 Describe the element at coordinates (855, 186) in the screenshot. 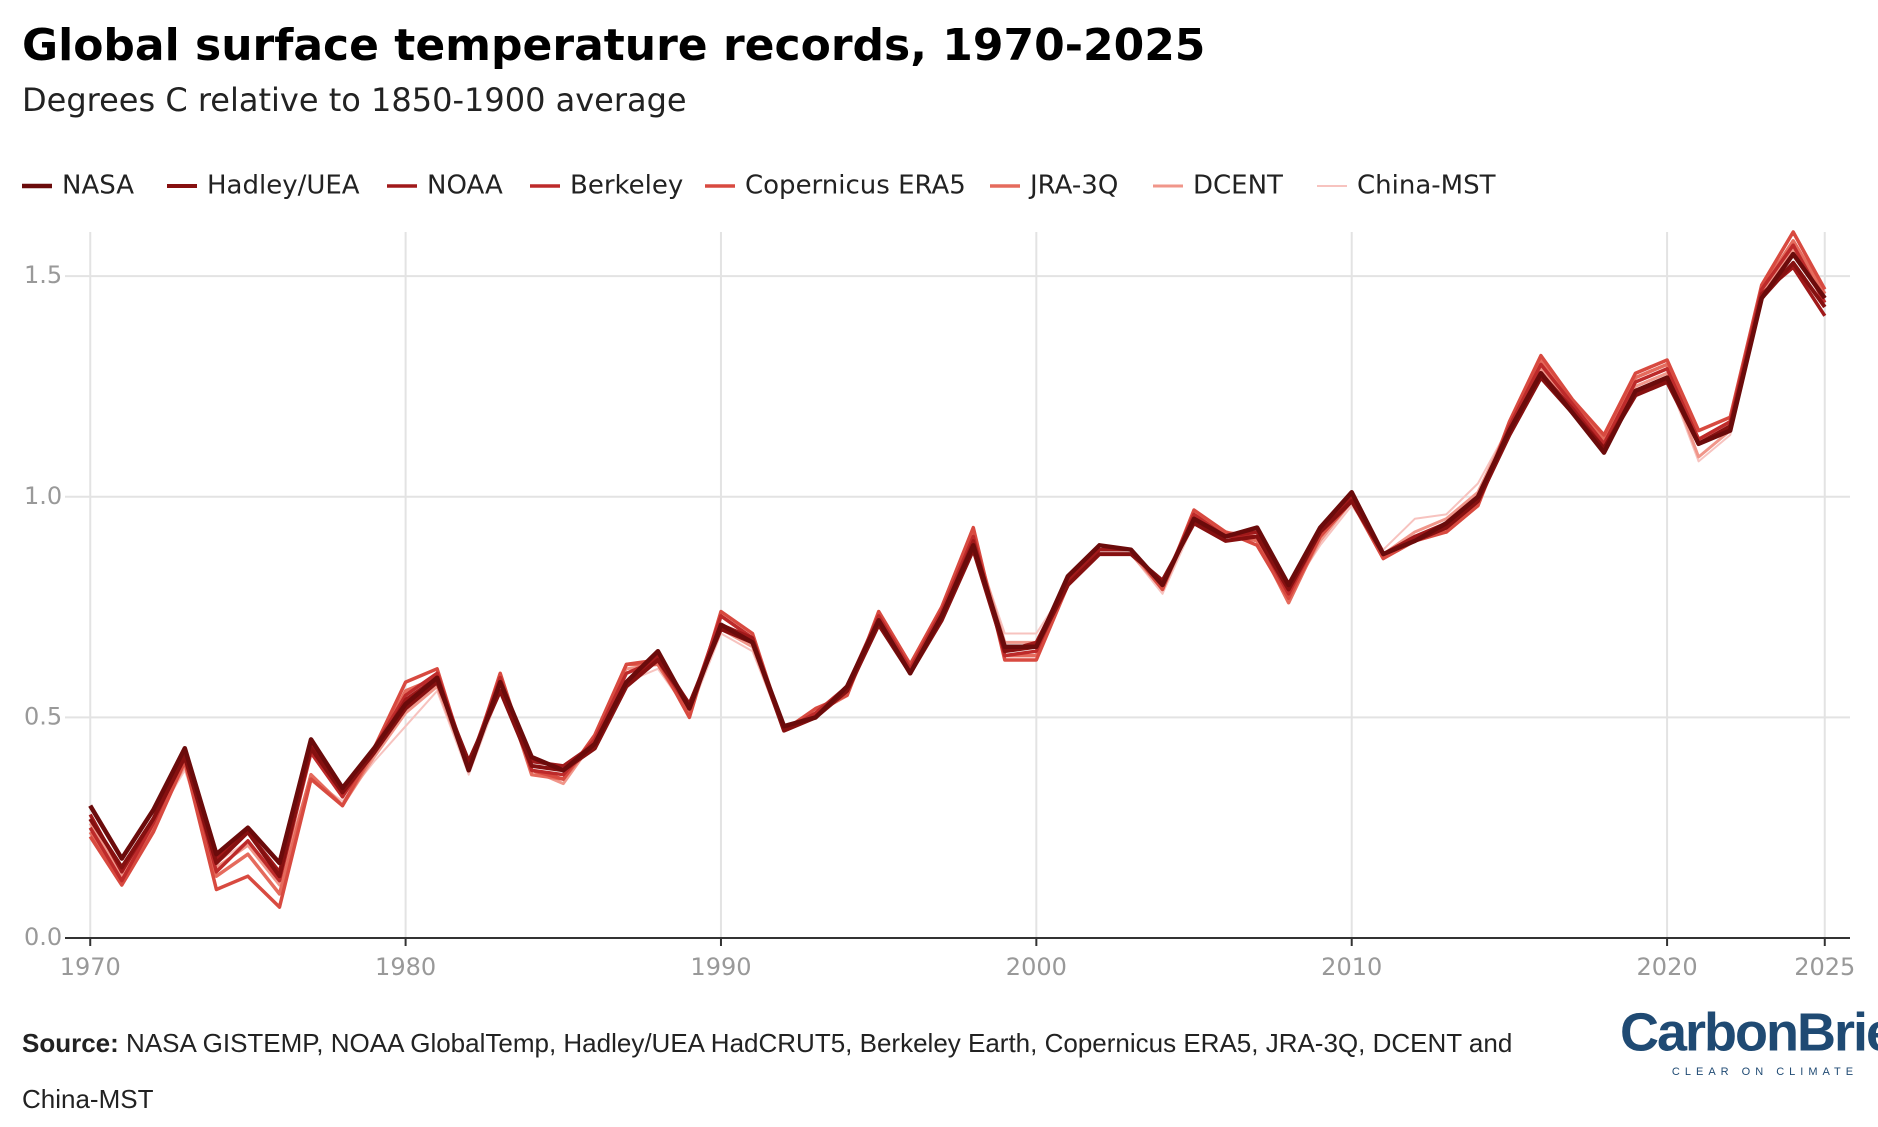

I see `legend-label: Copernicus ERA5` at that location.